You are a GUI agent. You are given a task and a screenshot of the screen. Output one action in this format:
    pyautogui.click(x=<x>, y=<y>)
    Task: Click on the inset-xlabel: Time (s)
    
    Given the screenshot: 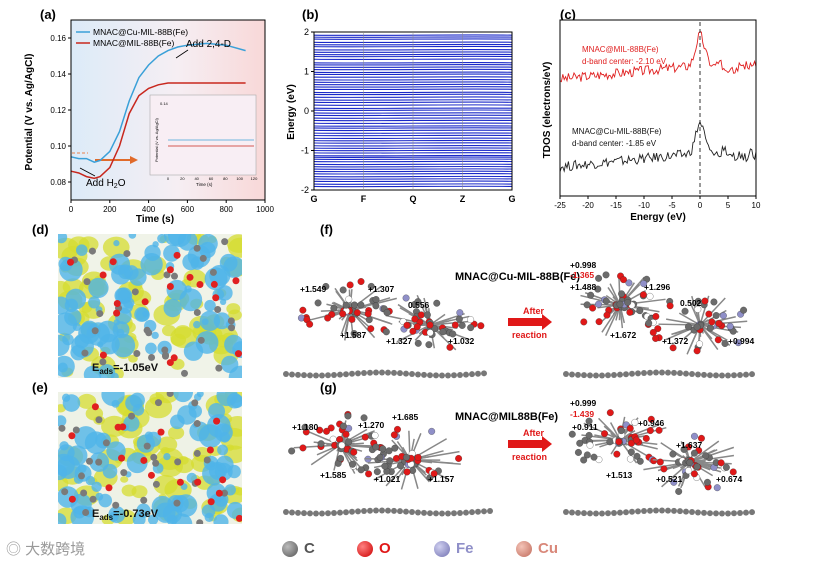 What is the action you would take?
    pyautogui.click(x=204, y=184)
    